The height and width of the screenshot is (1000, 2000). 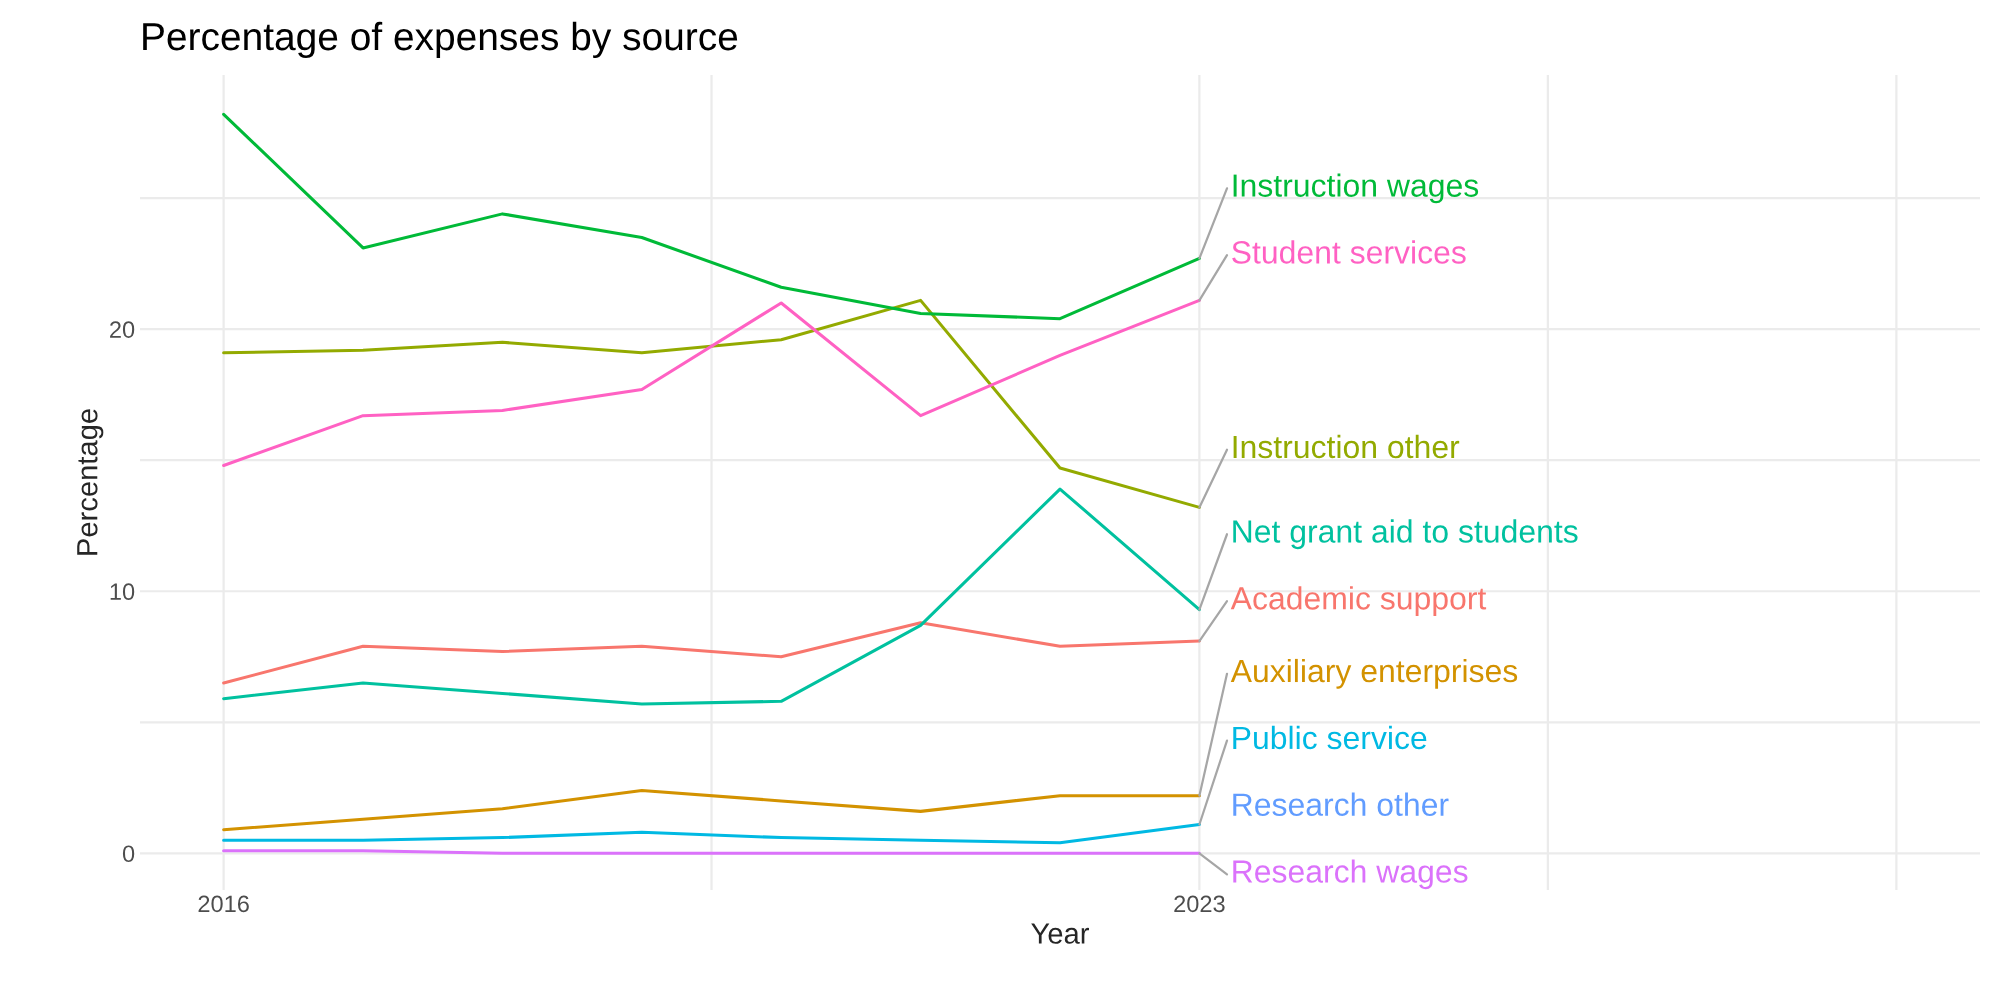 What do you see at coordinates (1350, 874) in the screenshot?
I see `series-label: Research wages` at bounding box center [1350, 874].